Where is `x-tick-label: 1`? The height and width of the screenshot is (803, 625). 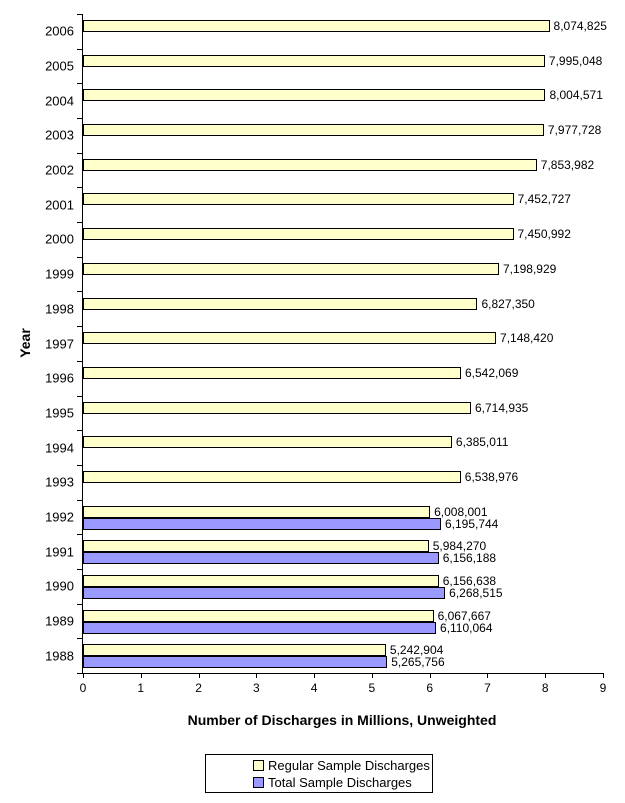
x-tick-label: 1 is located at coordinates (141, 688).